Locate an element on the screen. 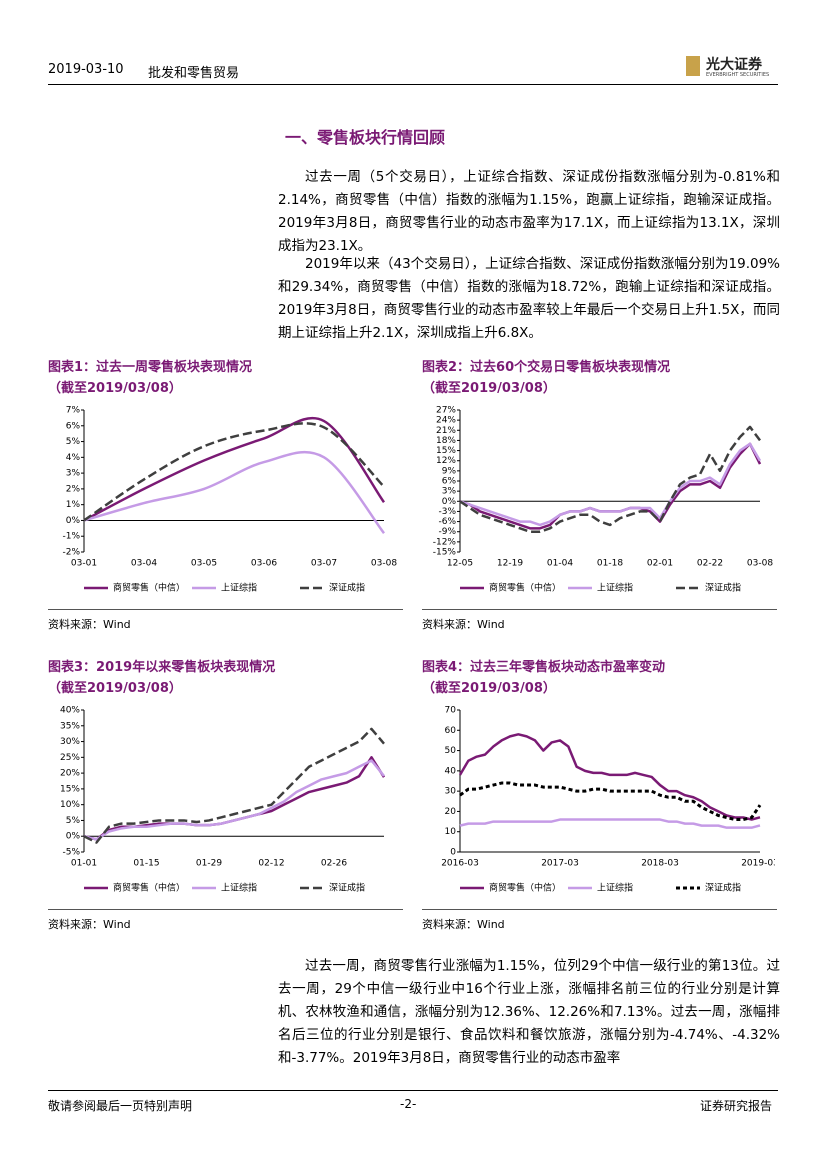 The width and height of the screenshot is (827, 1169). y-tick-label: -12% is located at coordinates (445, 542).